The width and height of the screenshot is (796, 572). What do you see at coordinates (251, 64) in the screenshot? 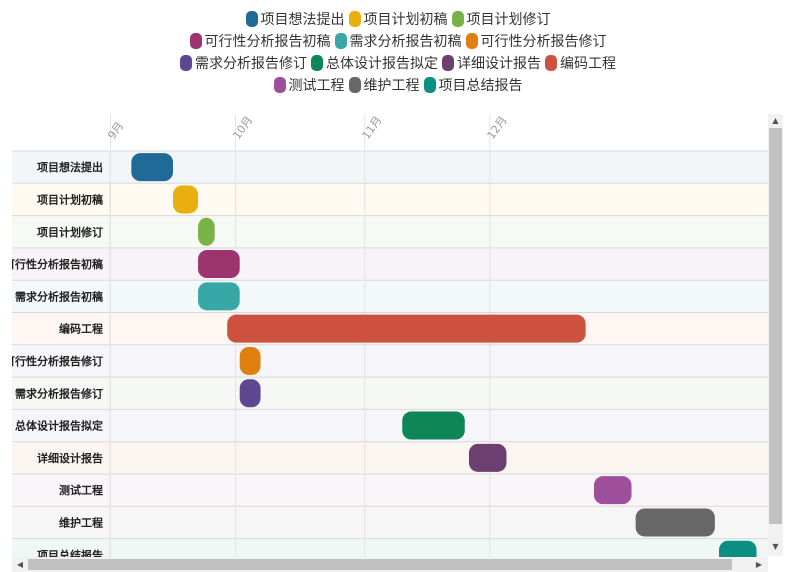
I see `legend-label: 需求分析报告修订` at bounding box center [251, 64].